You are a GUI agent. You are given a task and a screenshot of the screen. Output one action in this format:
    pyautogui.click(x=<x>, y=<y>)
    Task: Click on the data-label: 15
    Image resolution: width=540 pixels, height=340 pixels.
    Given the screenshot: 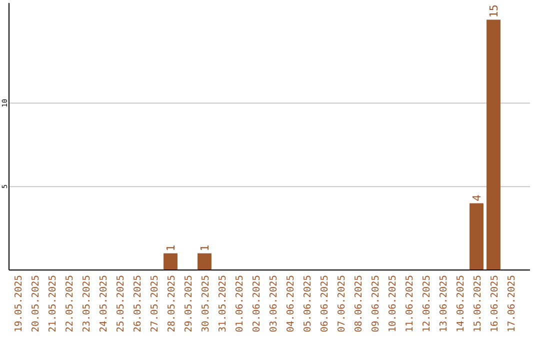 What is the action you would take?
    pyautogui.click(x=494, y=11)
    